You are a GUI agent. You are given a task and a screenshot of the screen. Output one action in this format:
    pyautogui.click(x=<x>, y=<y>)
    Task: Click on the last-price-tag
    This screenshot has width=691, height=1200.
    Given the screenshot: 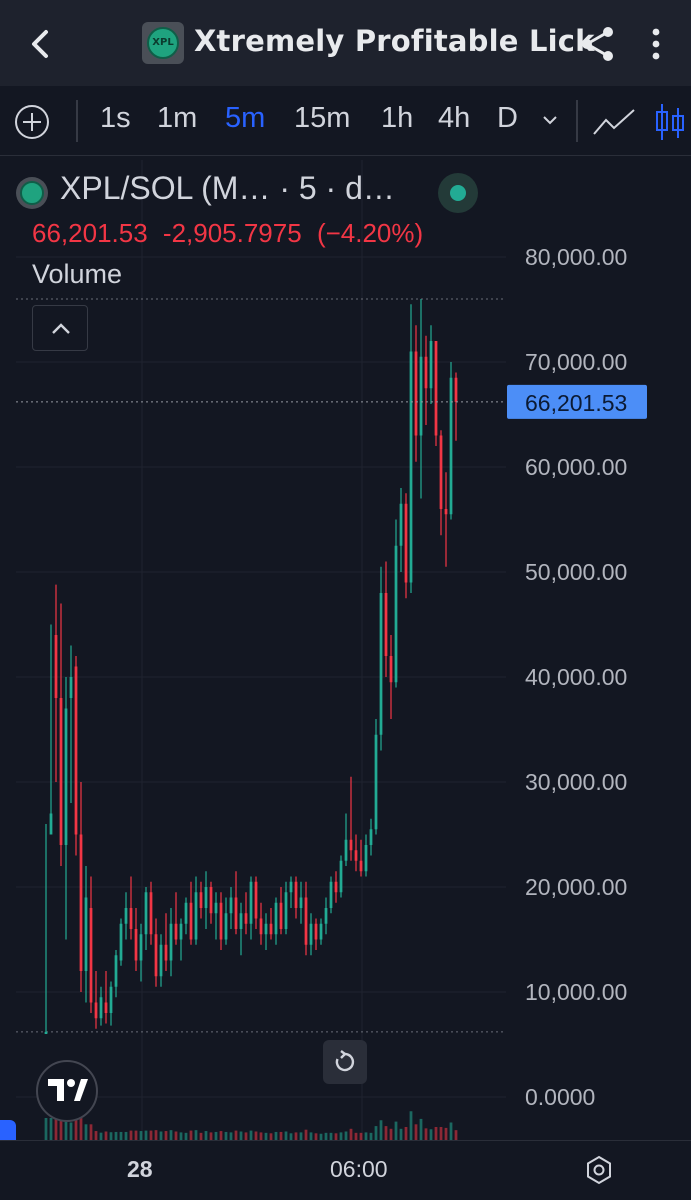 What is the action you would take?
    pyautogui.click(x=577, y=401)
    